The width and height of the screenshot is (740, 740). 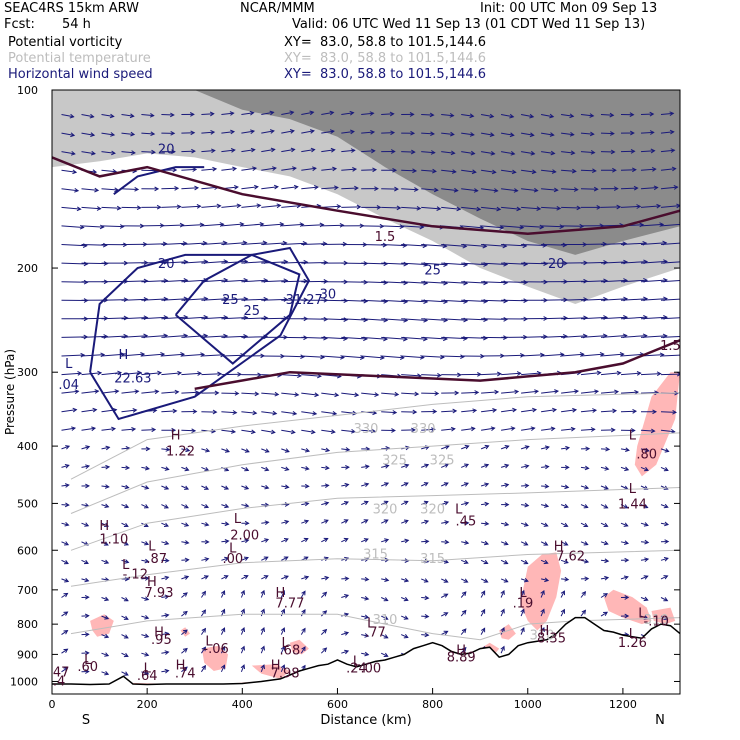 I want to click on pv-blob-north-mid, so click(x=541, y=591).